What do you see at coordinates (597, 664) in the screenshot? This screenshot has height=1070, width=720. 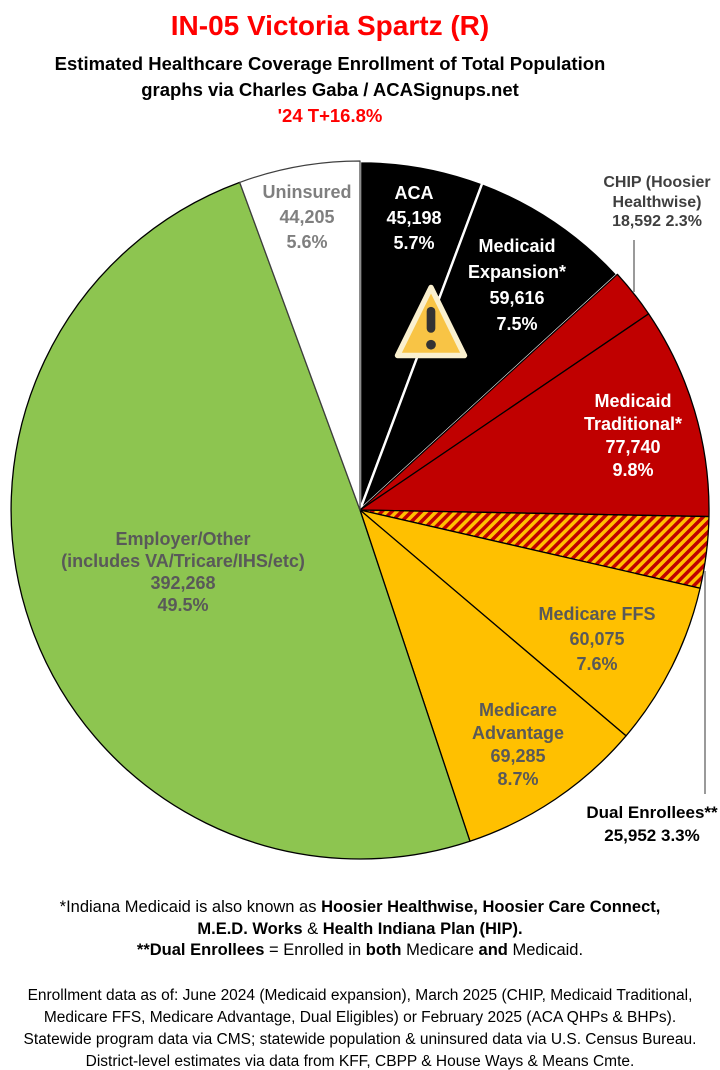 I see `slice-label-line: 7.6%` at bounding box center [597, 664].